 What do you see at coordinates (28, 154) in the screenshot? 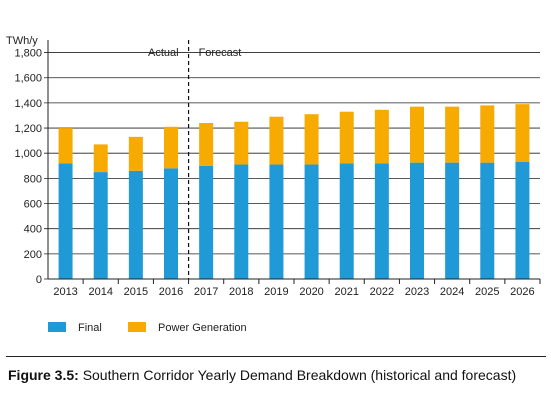
I see `y-tick-label: 1,000` at bounding box center [28, 154].